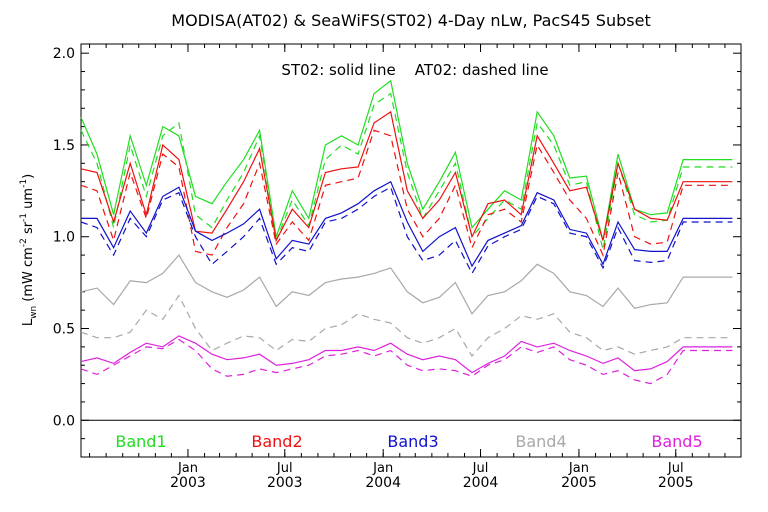  What do you see at coordinates (64, 421) in the screenshot?
I see `y-tick-label: 0.0` at bounding box center [64, 421].